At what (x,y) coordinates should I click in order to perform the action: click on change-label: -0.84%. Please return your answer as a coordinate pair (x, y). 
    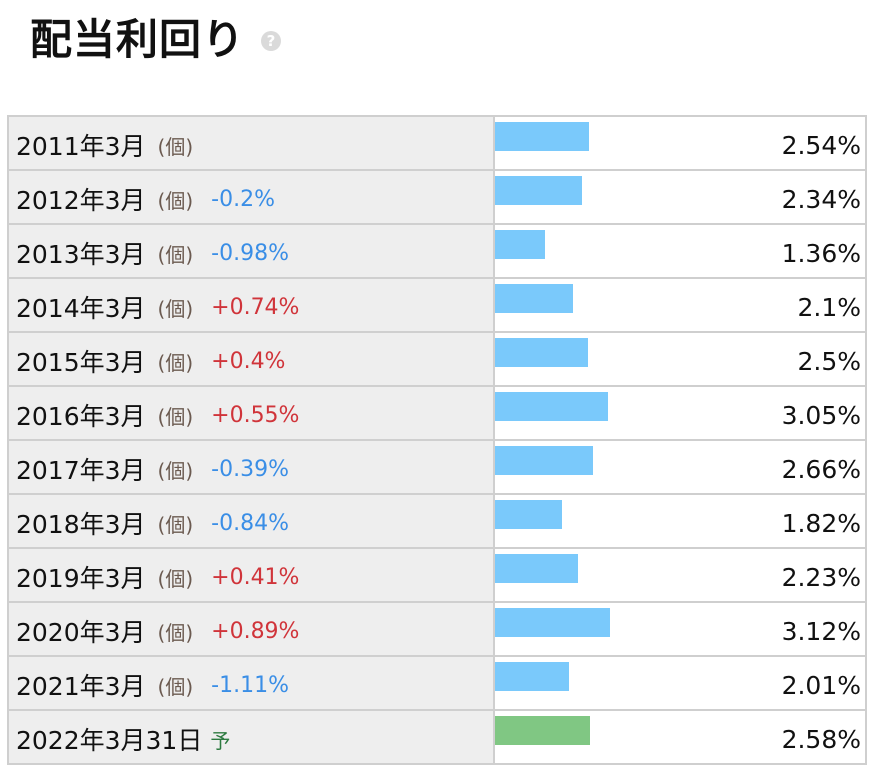
    Looking at the image, I should click on (250, 523).